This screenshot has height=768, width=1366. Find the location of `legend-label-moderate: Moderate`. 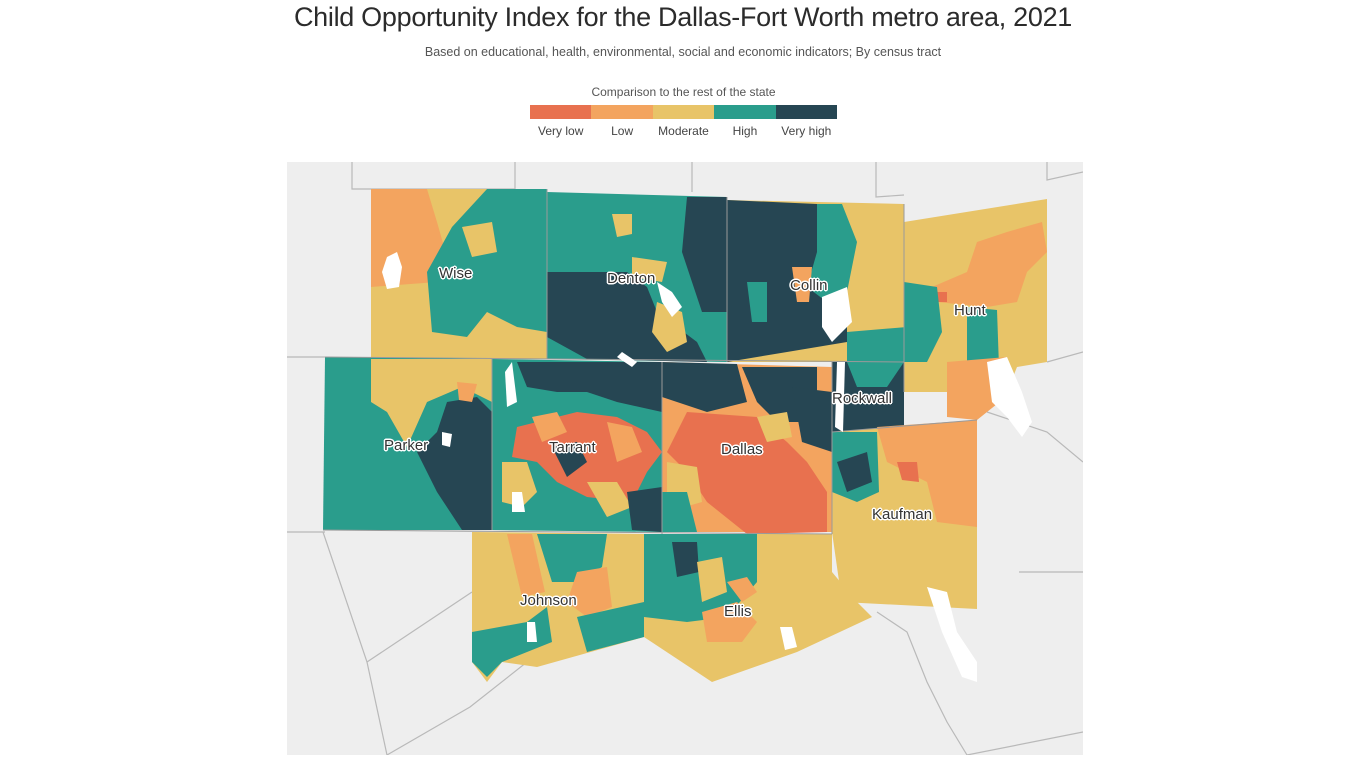

legend-label-moderate: Moderate is located at coordinates (683, 131).